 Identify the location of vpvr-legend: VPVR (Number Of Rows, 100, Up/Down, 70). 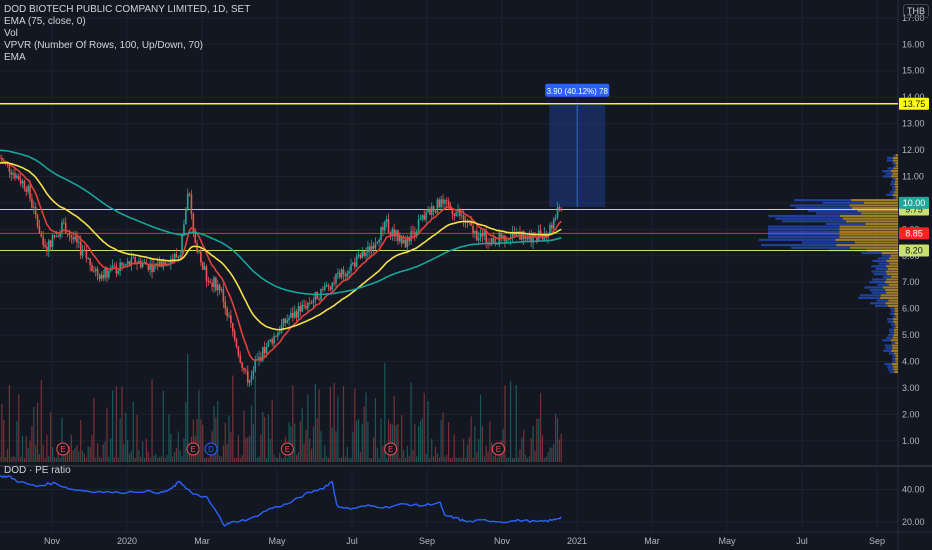
(103, 45).